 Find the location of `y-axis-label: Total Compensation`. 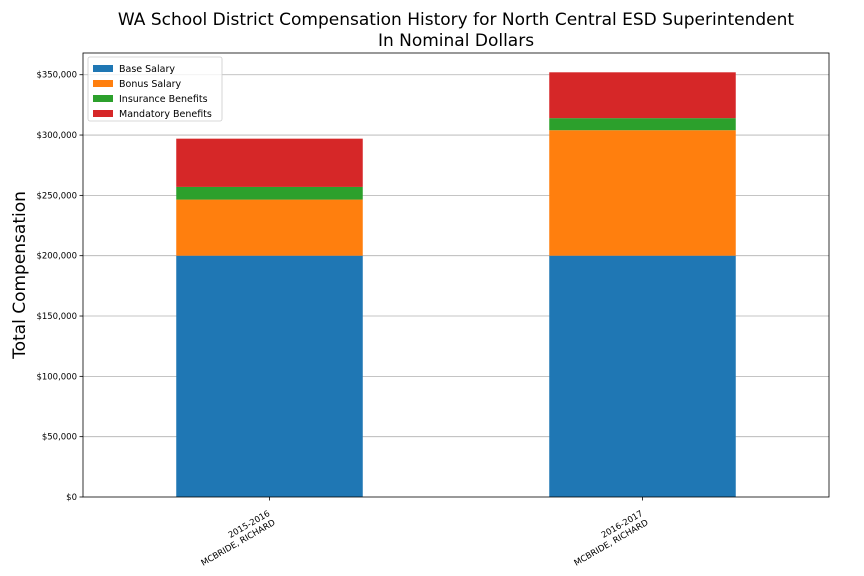

y-axis-label: Total Compensation is located at coordinates (20, 275).